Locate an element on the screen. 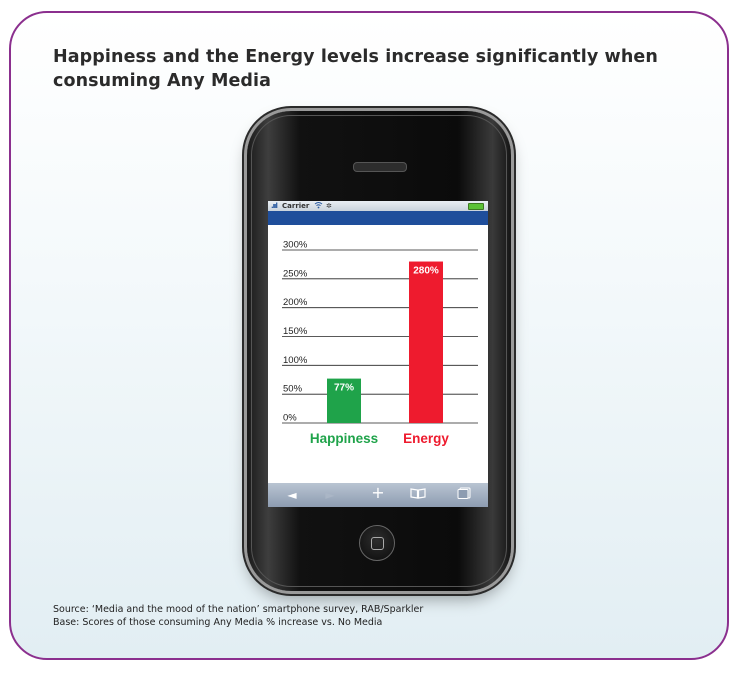 Image resolution: width=739 pixels, height=673 pixels. back-arrow-icon: ◄ is located at coordinates (292, 495).